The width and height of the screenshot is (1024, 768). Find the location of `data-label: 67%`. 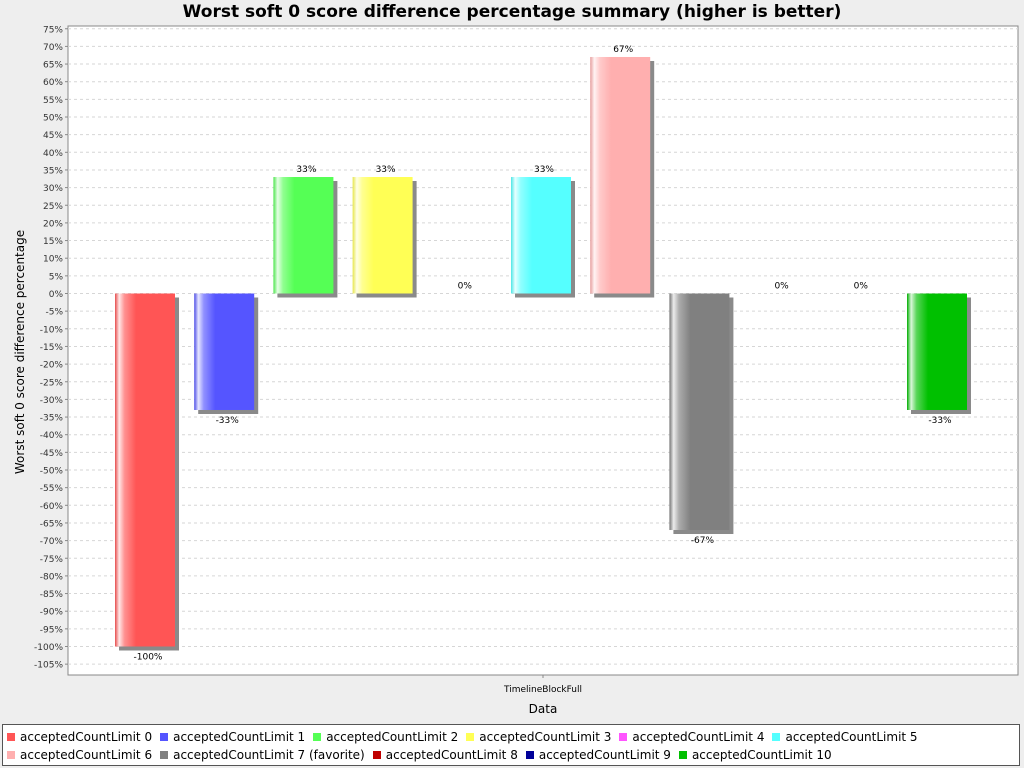

data-label: 67% is located at coordinates (623, 50).